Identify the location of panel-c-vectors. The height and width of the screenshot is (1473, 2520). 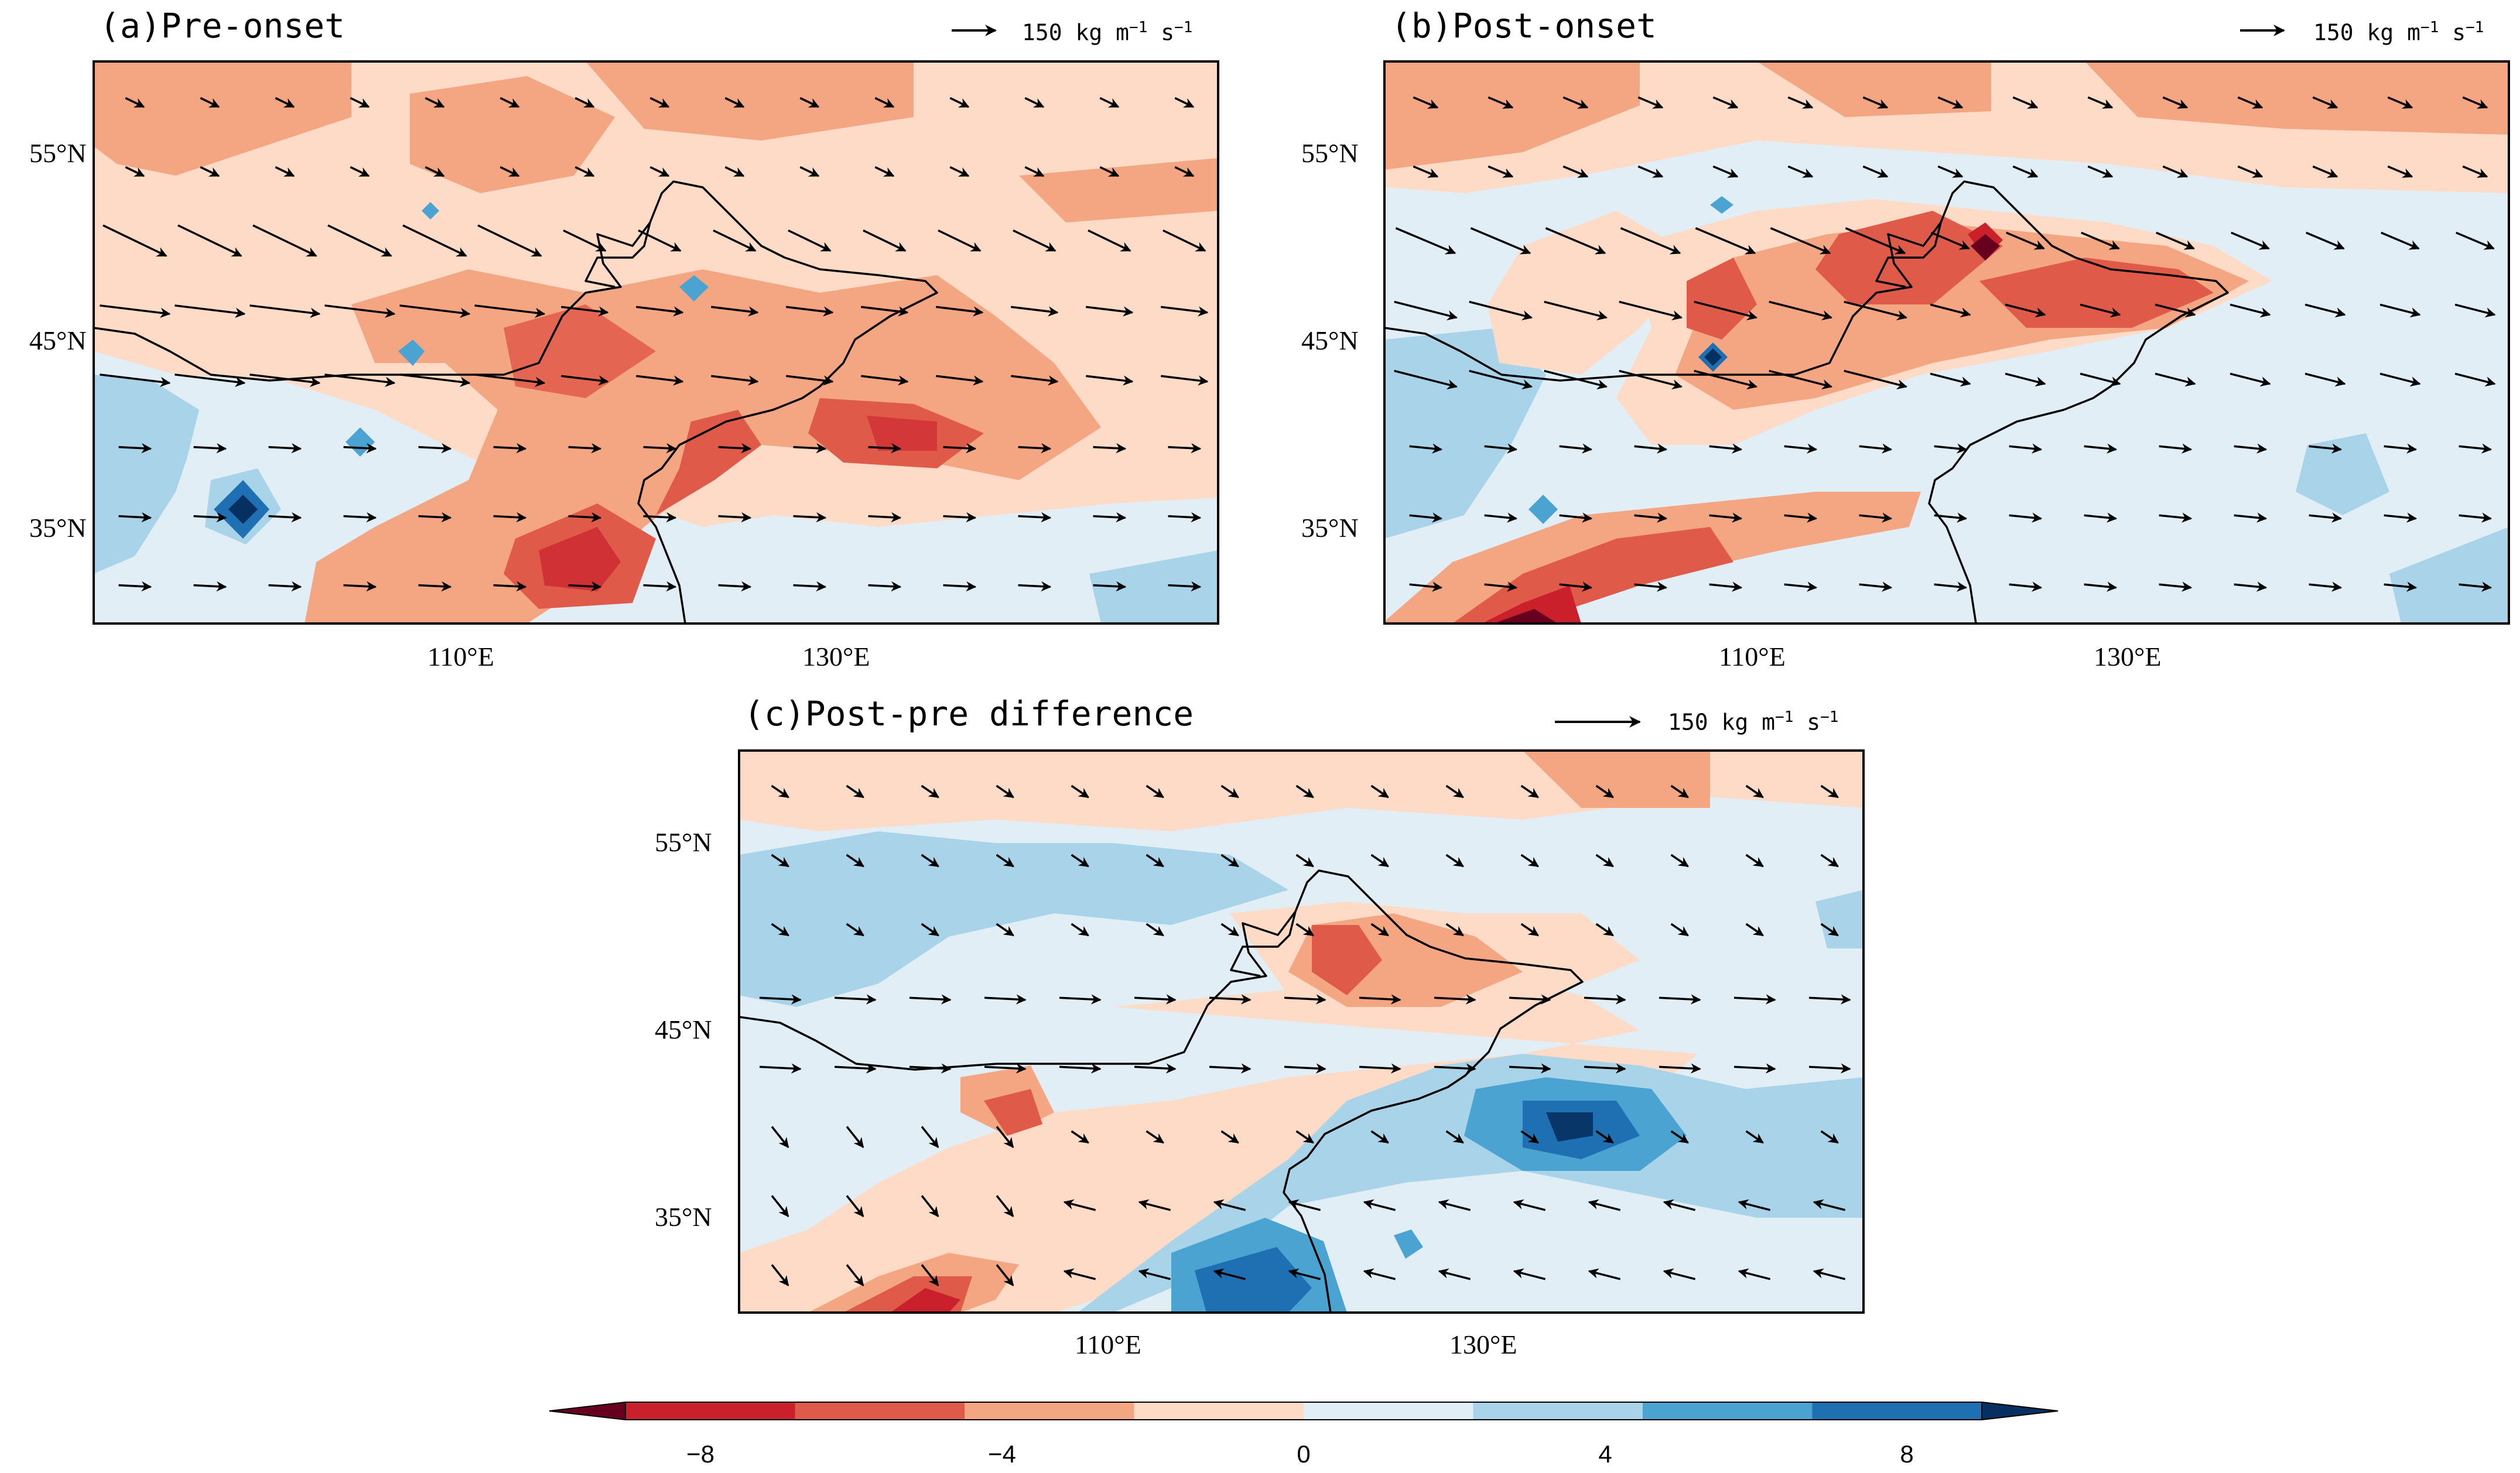
(1305, 1036).